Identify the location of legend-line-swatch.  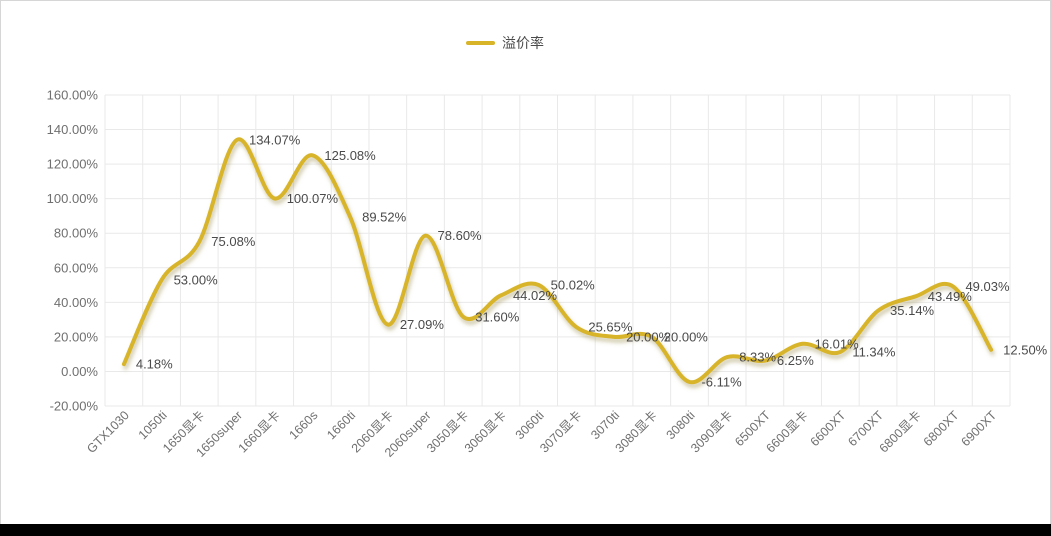
(480, 43).